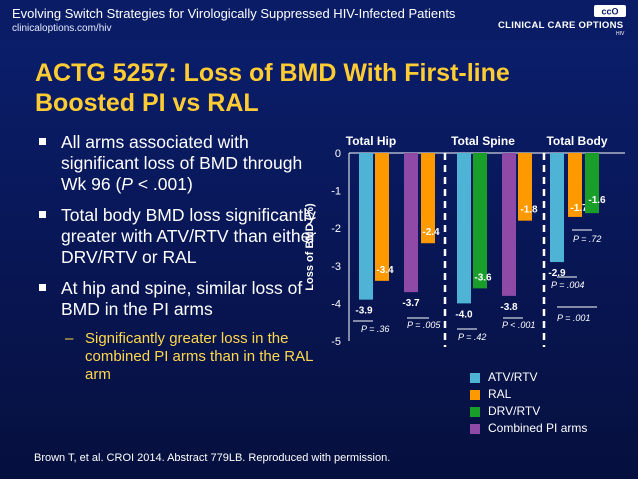  I want to click on bullet-italic: P, so click(127, 184).